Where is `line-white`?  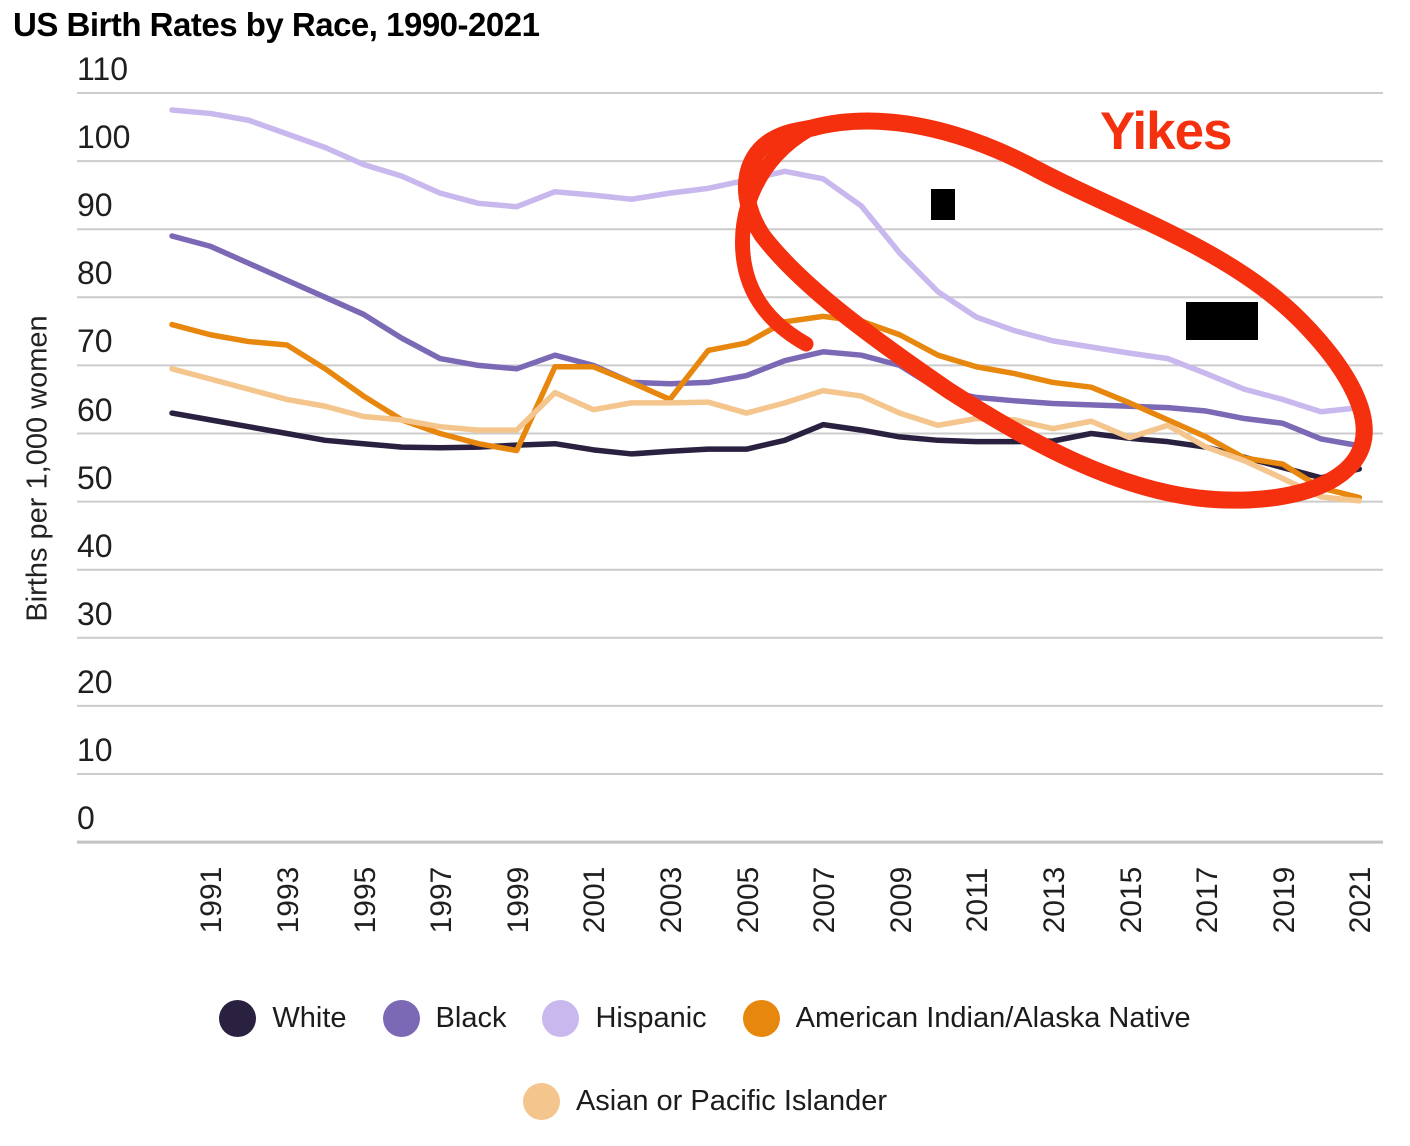 line-white is located at coordinates (766, 445).